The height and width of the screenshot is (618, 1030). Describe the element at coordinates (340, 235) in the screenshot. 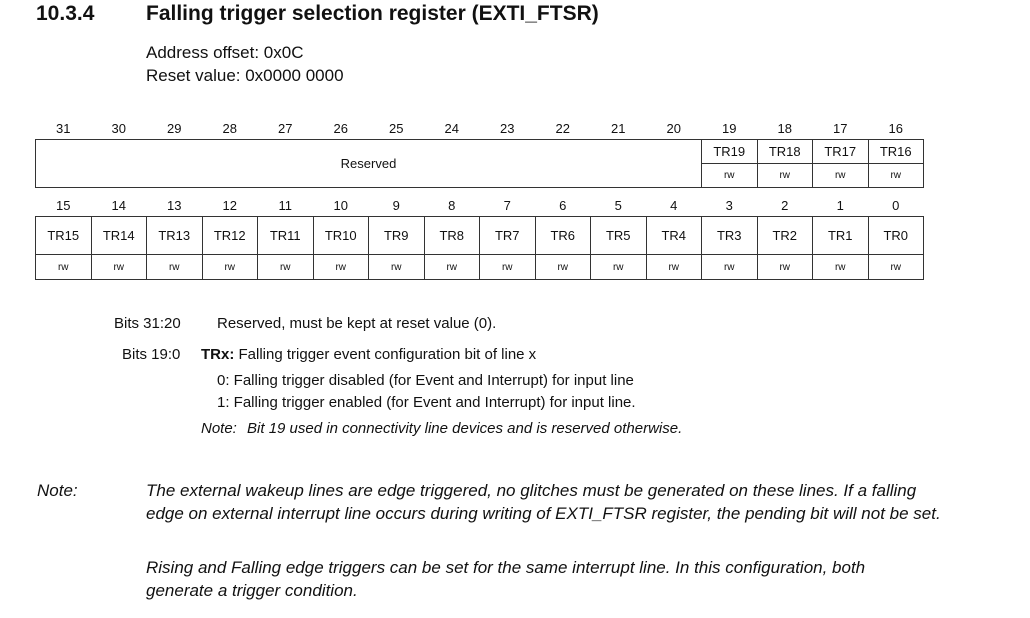

I see `field-cell: TR10` at that location.